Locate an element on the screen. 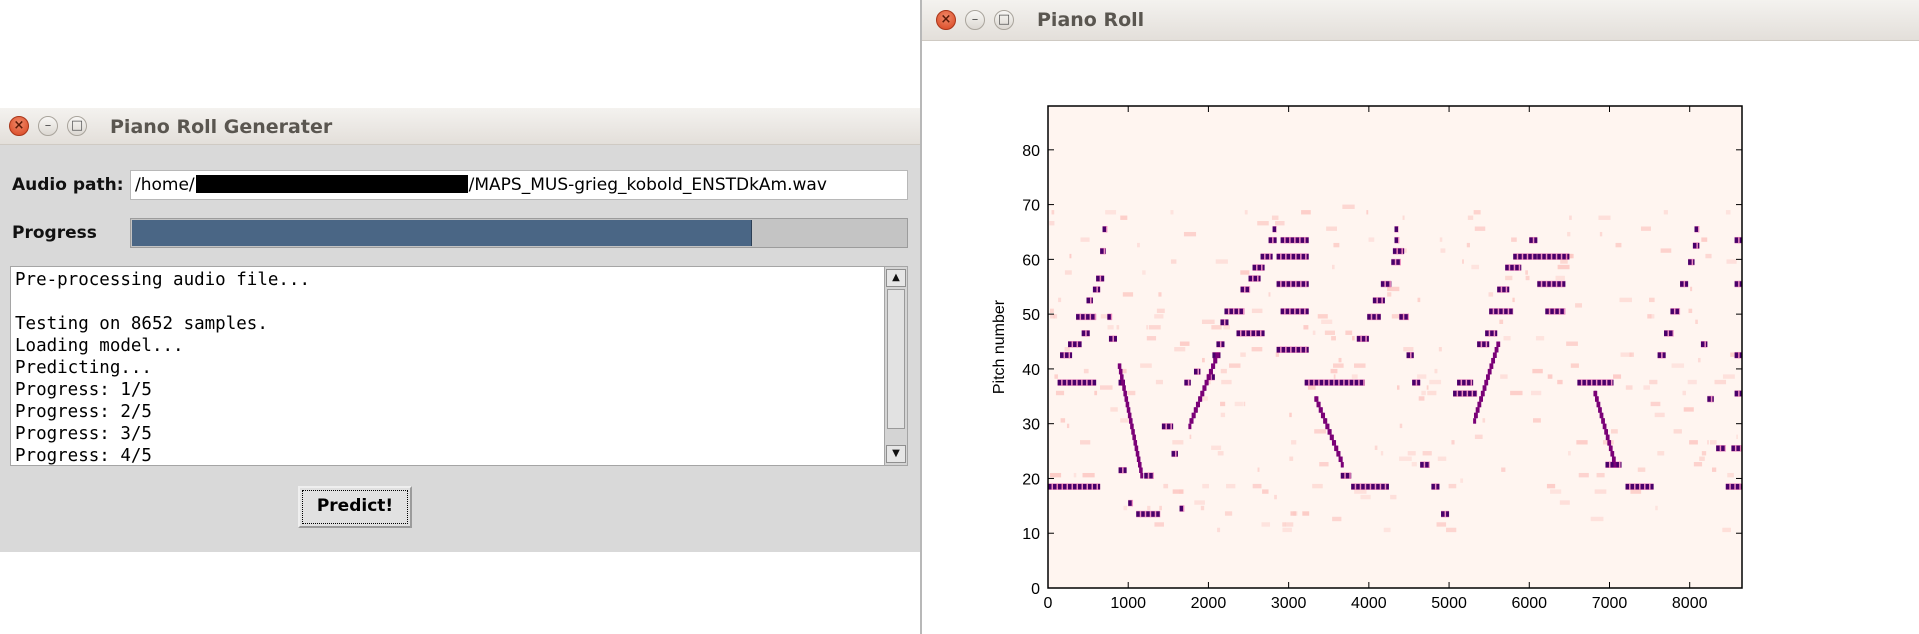  glissando is located at coordinates (1130, 421).